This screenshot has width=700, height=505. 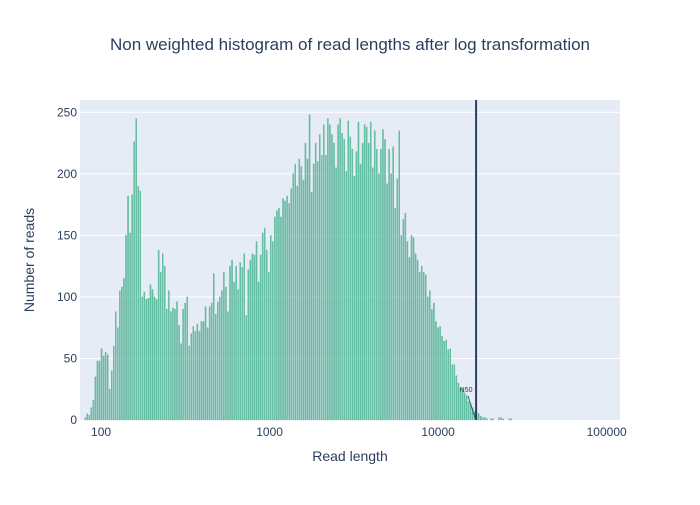 I want to click on x-tick-label: 10000, so click(x=438, y=432).